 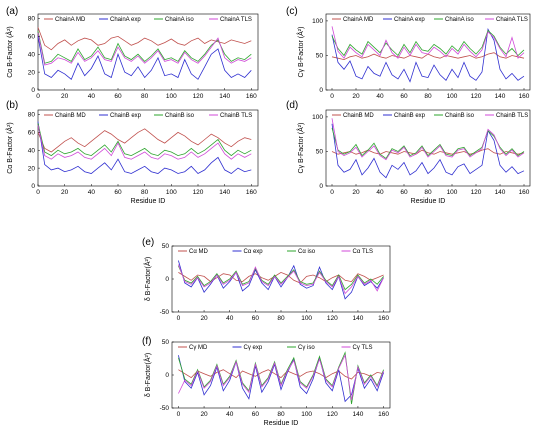 What do you see at coordinates (307, 252) in the screenshot?
I see `legend-entry: Cα iso` at bounding box center [307, 252].